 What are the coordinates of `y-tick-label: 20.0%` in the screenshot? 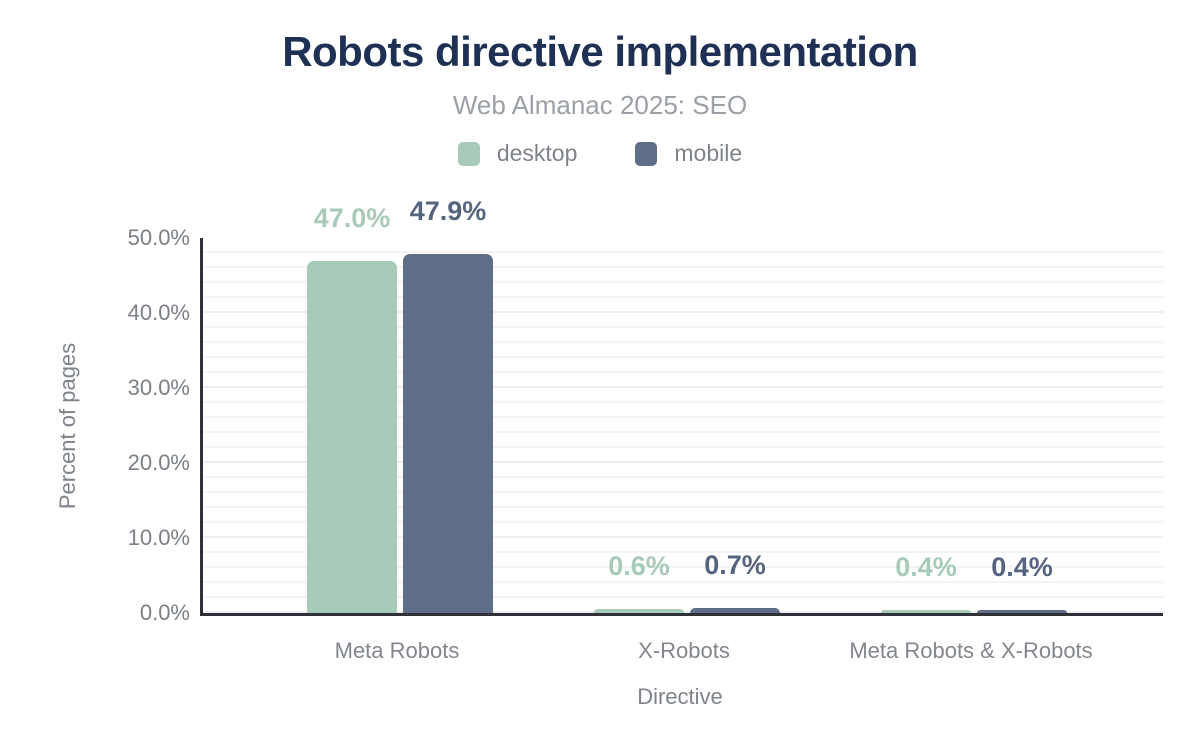 It's located at (158, 462).